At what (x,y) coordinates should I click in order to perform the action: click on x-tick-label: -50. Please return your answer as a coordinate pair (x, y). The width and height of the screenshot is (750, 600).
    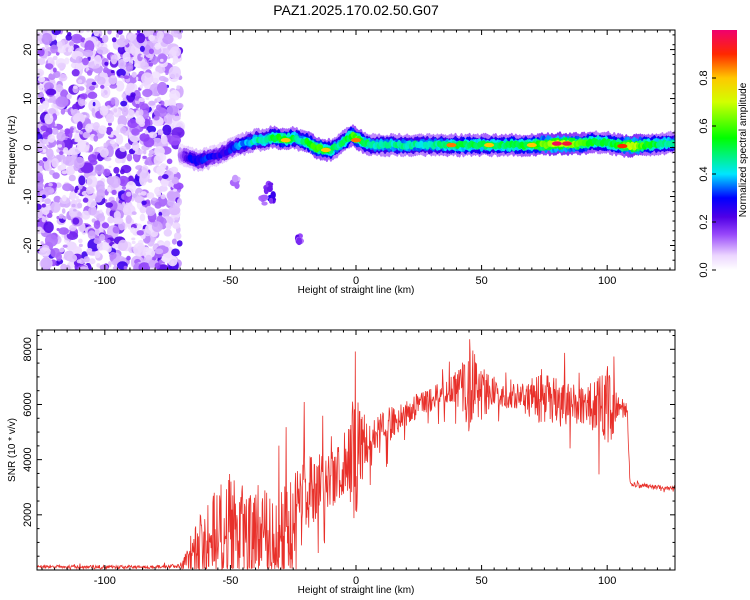
    Looking at the image, I should click on (230, 281).